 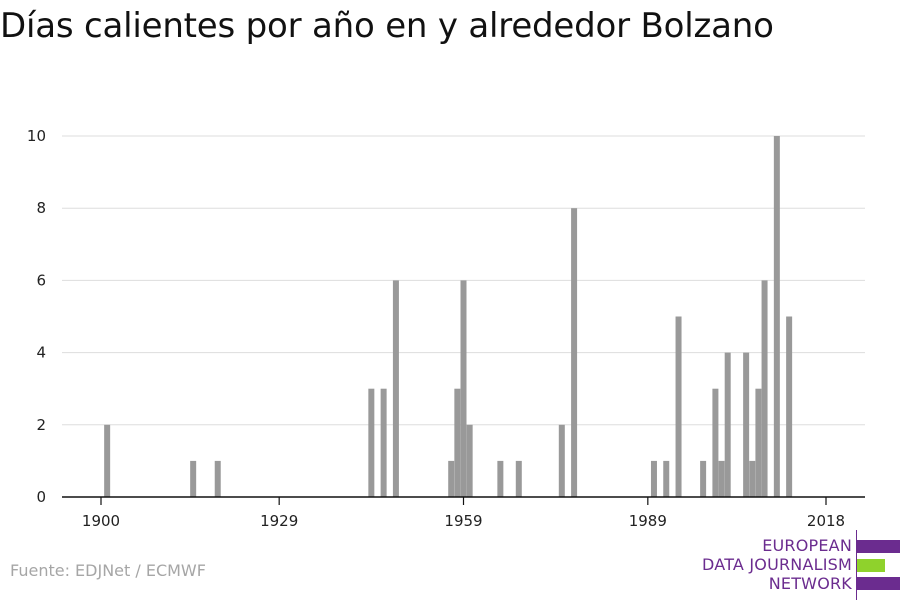 What do you see at coordinates (777, 564) in the screenshot?
I see `logo-line-2: DATA JOURNALISM` at bounding box center [777, 564].